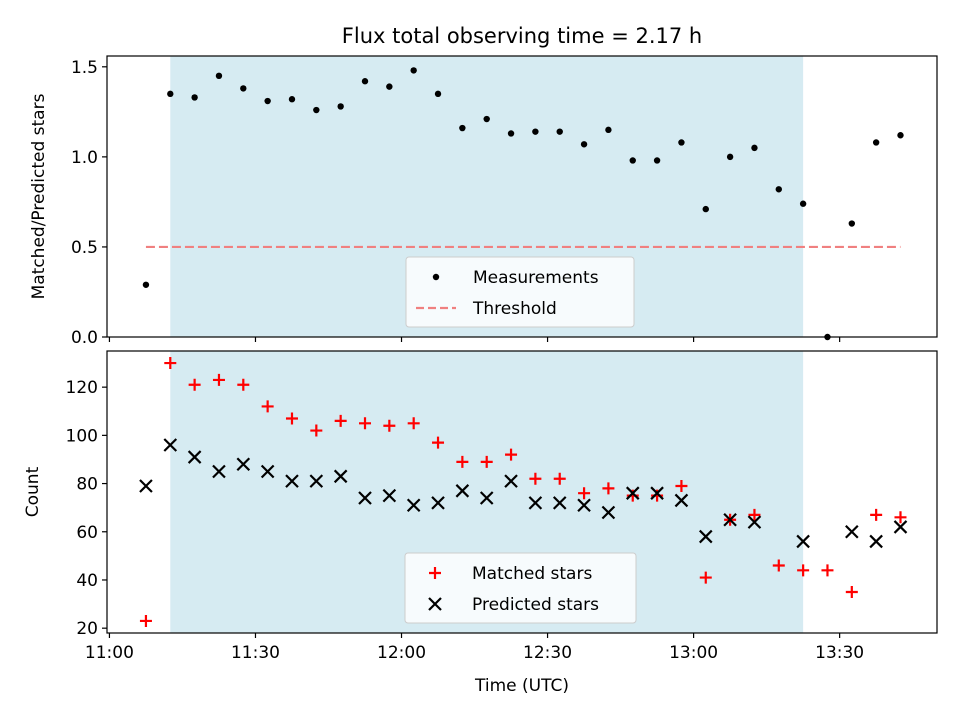 The width and height of the screenshot is (960, 720). What do you see at coordinates (84, 338) in the screenshot?
I see `y-tick-label: 0.0` at bounding box center [84, 338].